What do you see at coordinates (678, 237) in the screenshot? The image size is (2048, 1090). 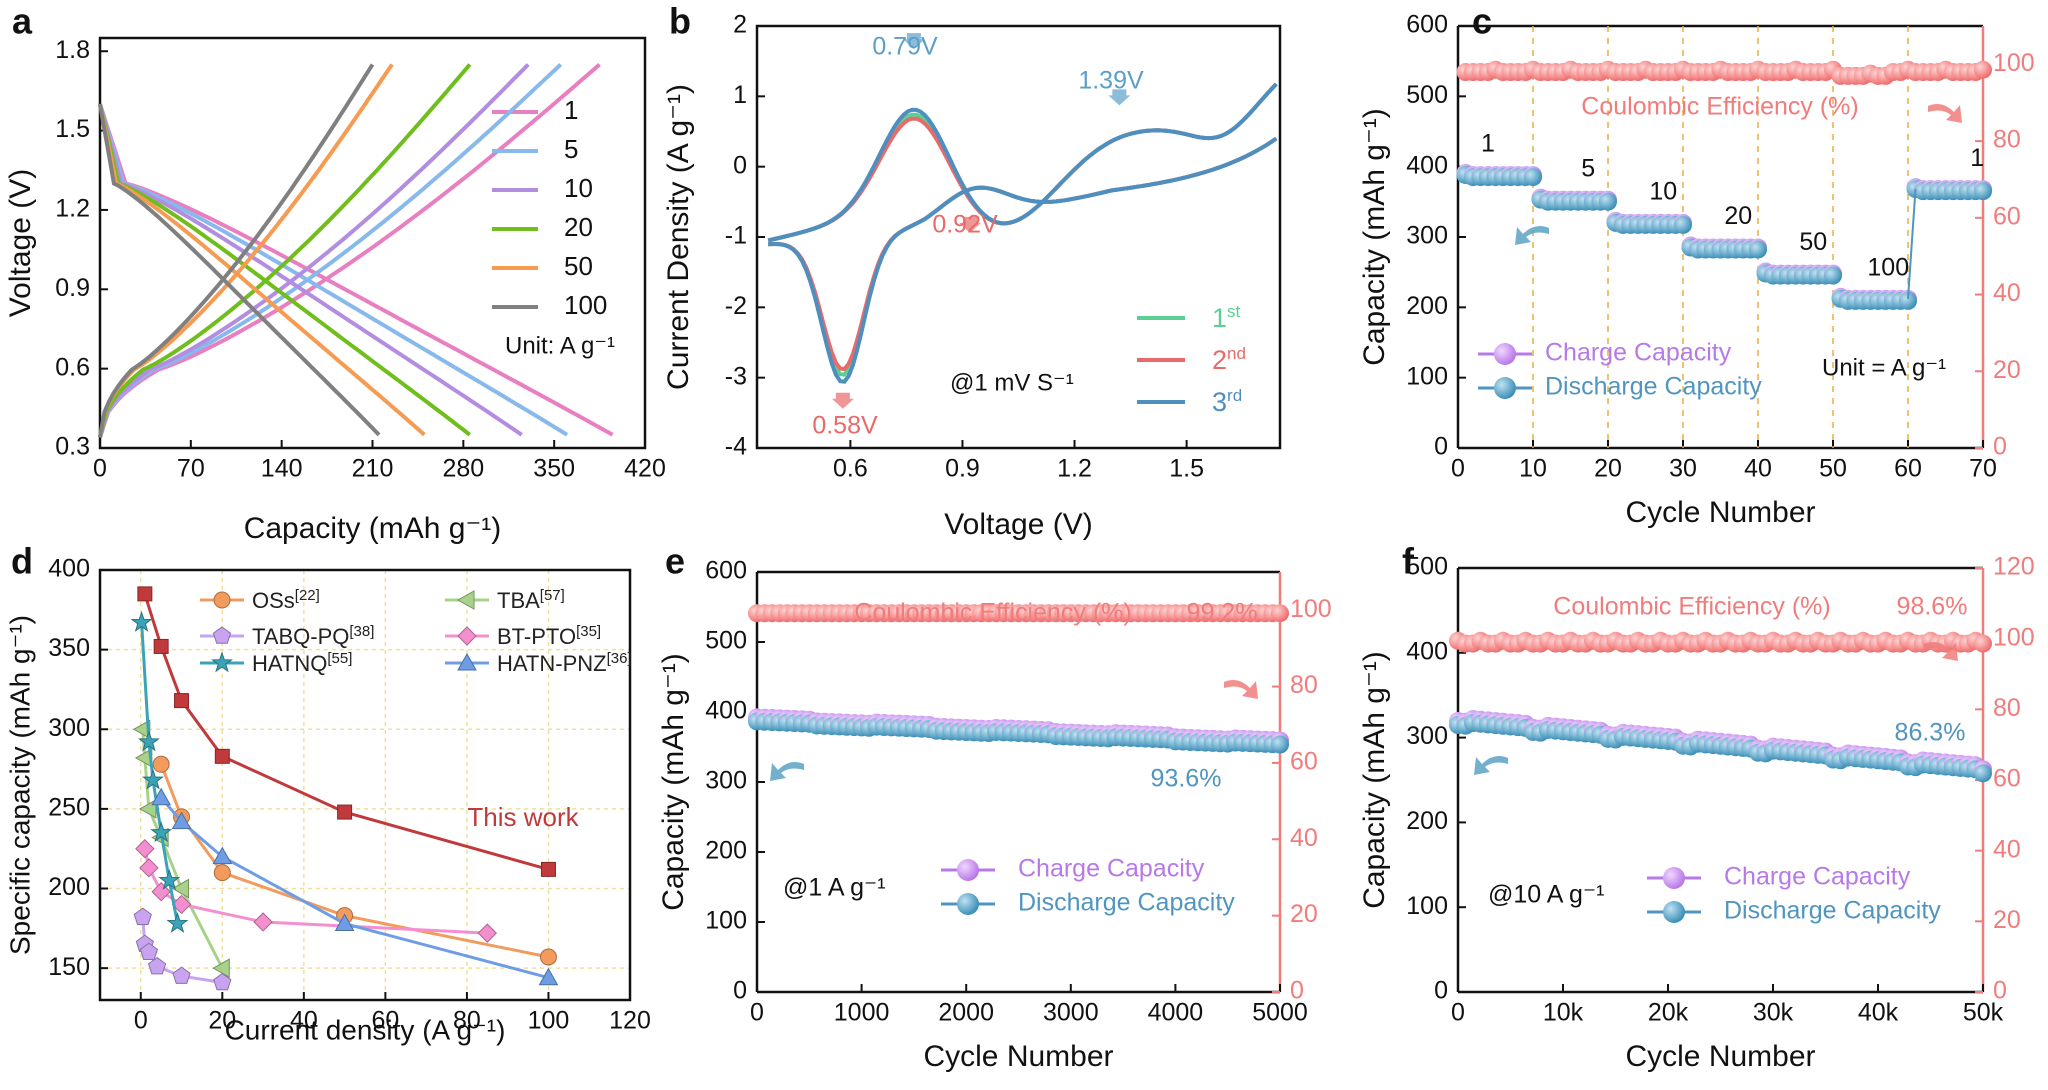 I see `y-axis-label: Current Density (A g⁻¹)` at bounding box center [678, 237].